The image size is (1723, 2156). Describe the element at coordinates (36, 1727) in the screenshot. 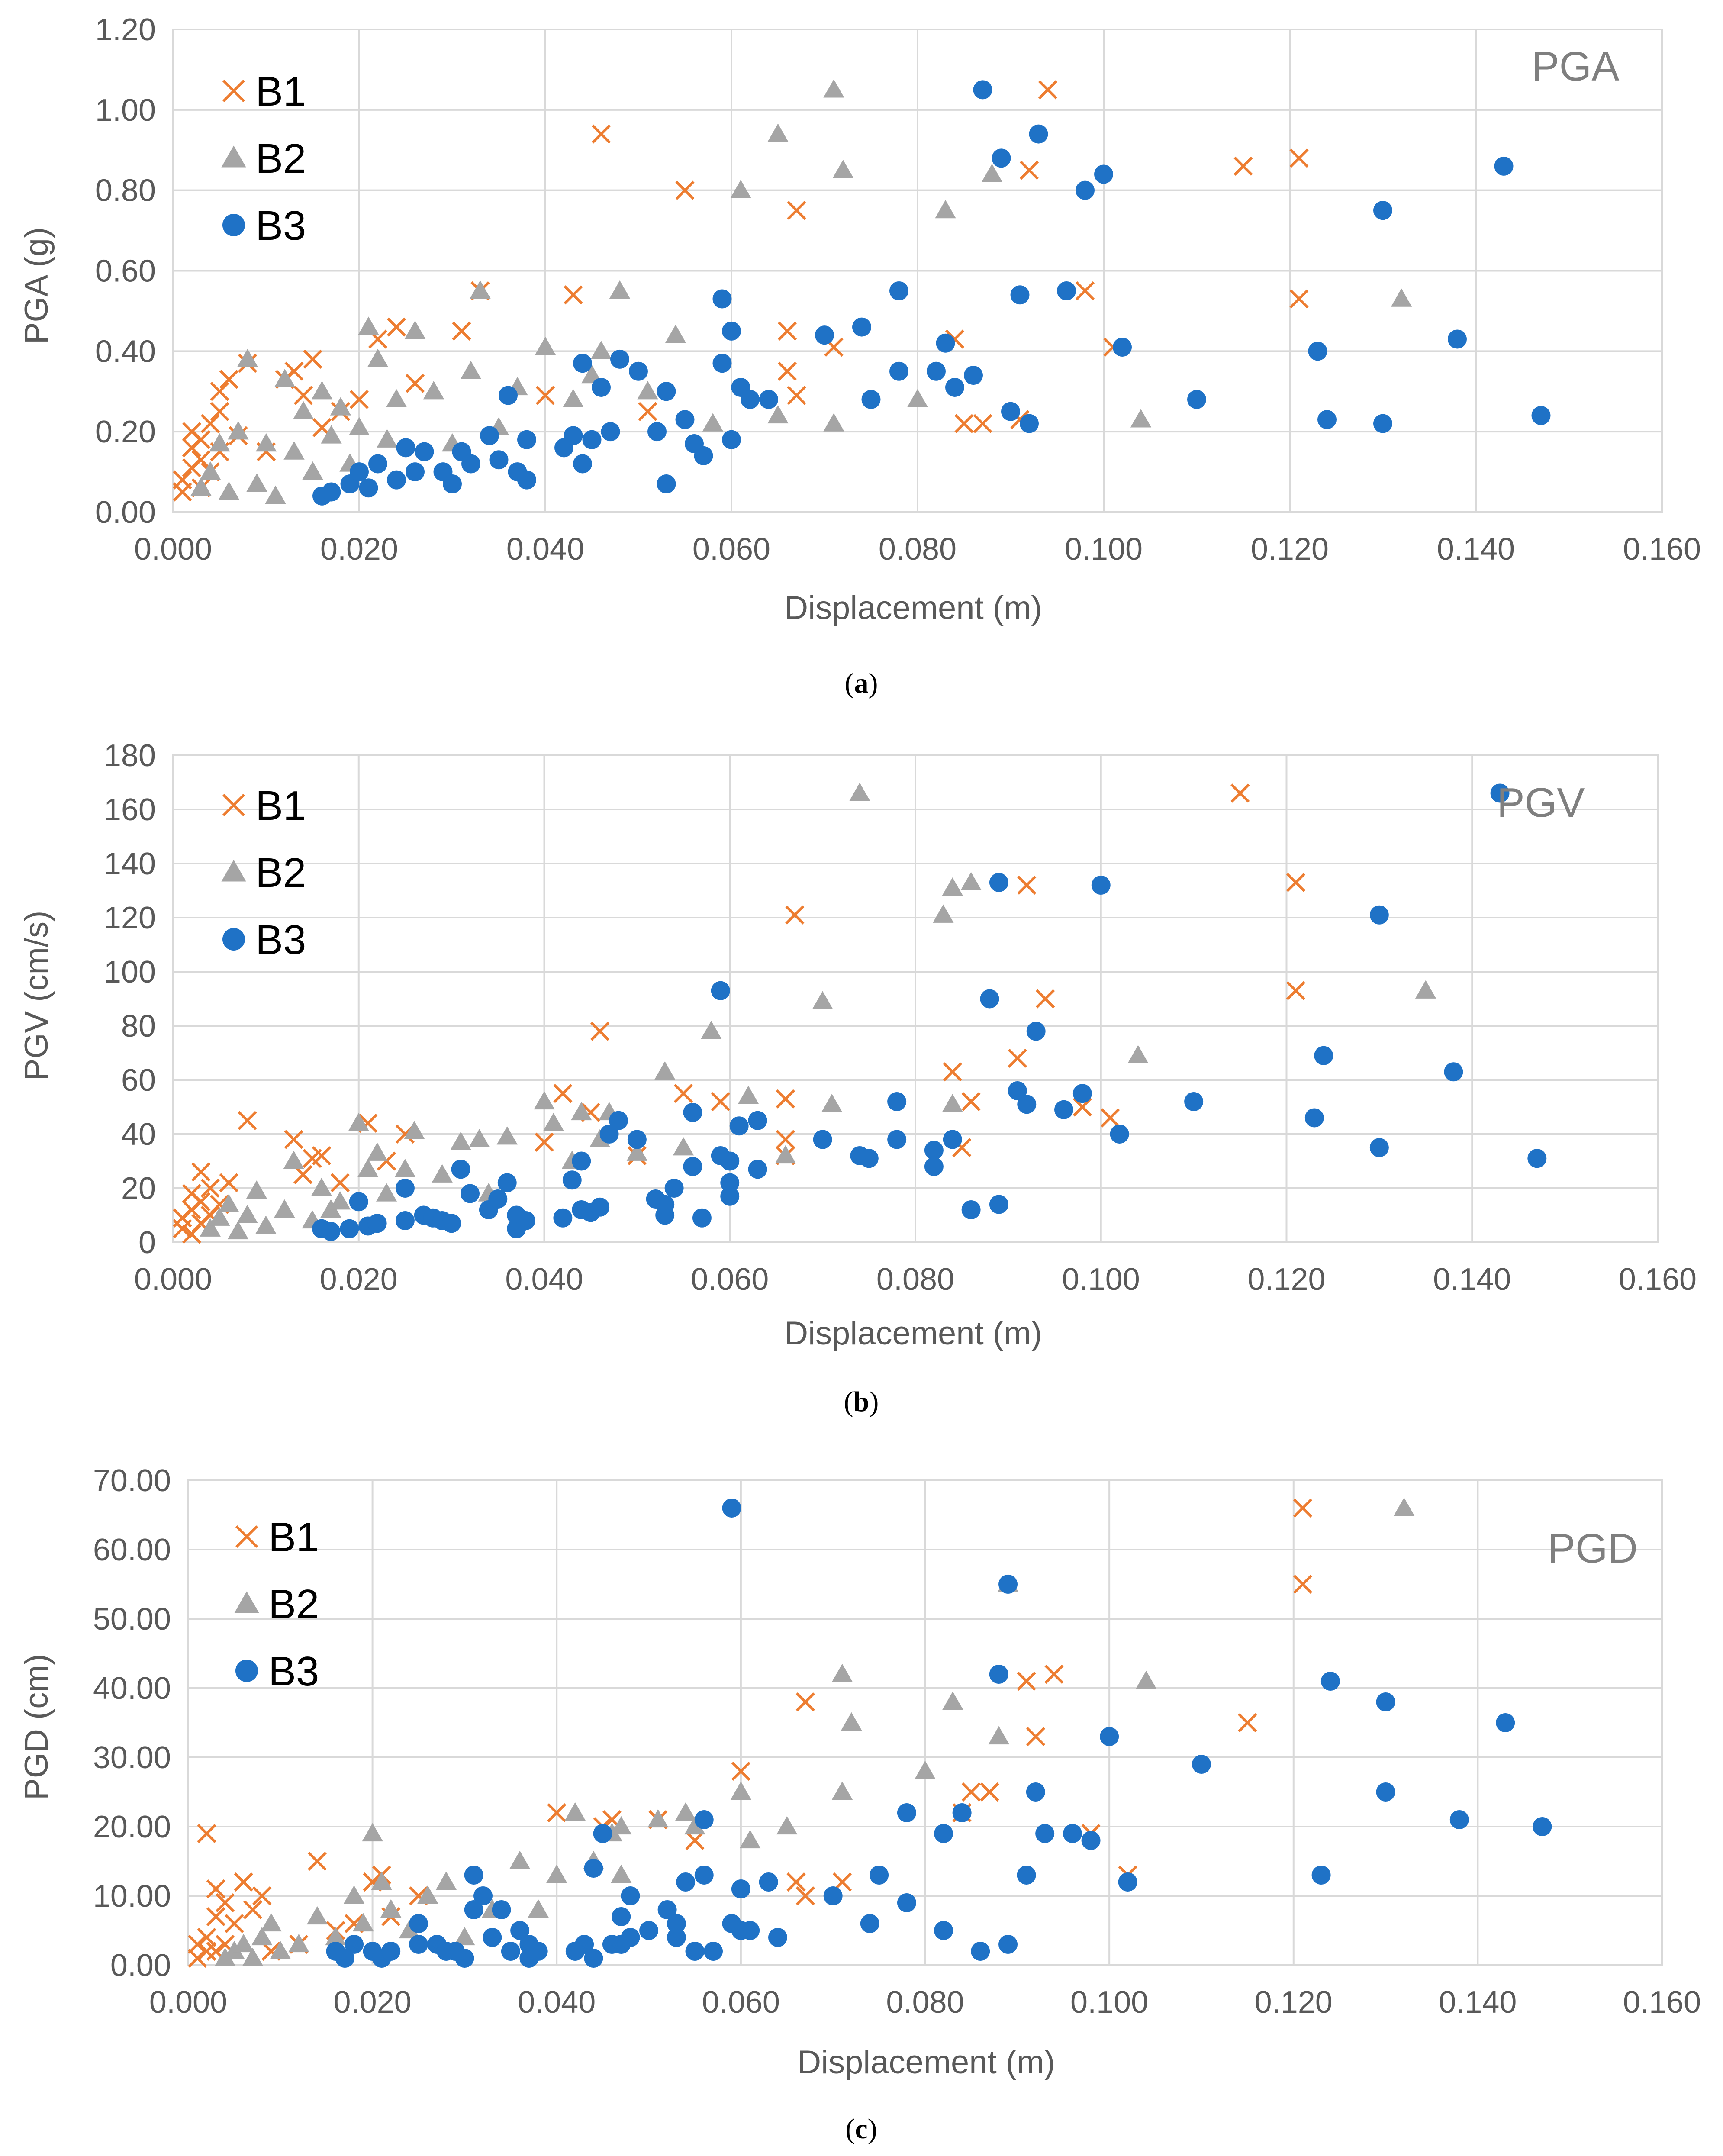

I see `panel-c-ylabel: PGD (cm)` at that location.